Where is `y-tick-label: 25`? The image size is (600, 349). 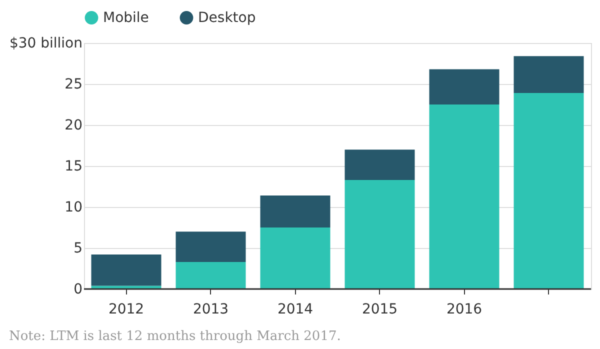
y-tick-label: 25 is located at coordinates (73, 84).